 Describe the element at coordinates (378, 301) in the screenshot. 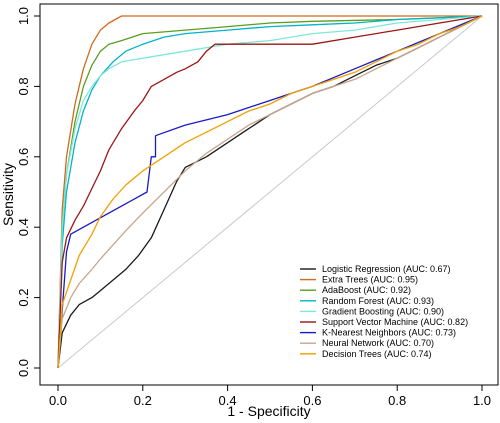

I see `legend-label: Random Forest (AUC: 0.93)` at that location.